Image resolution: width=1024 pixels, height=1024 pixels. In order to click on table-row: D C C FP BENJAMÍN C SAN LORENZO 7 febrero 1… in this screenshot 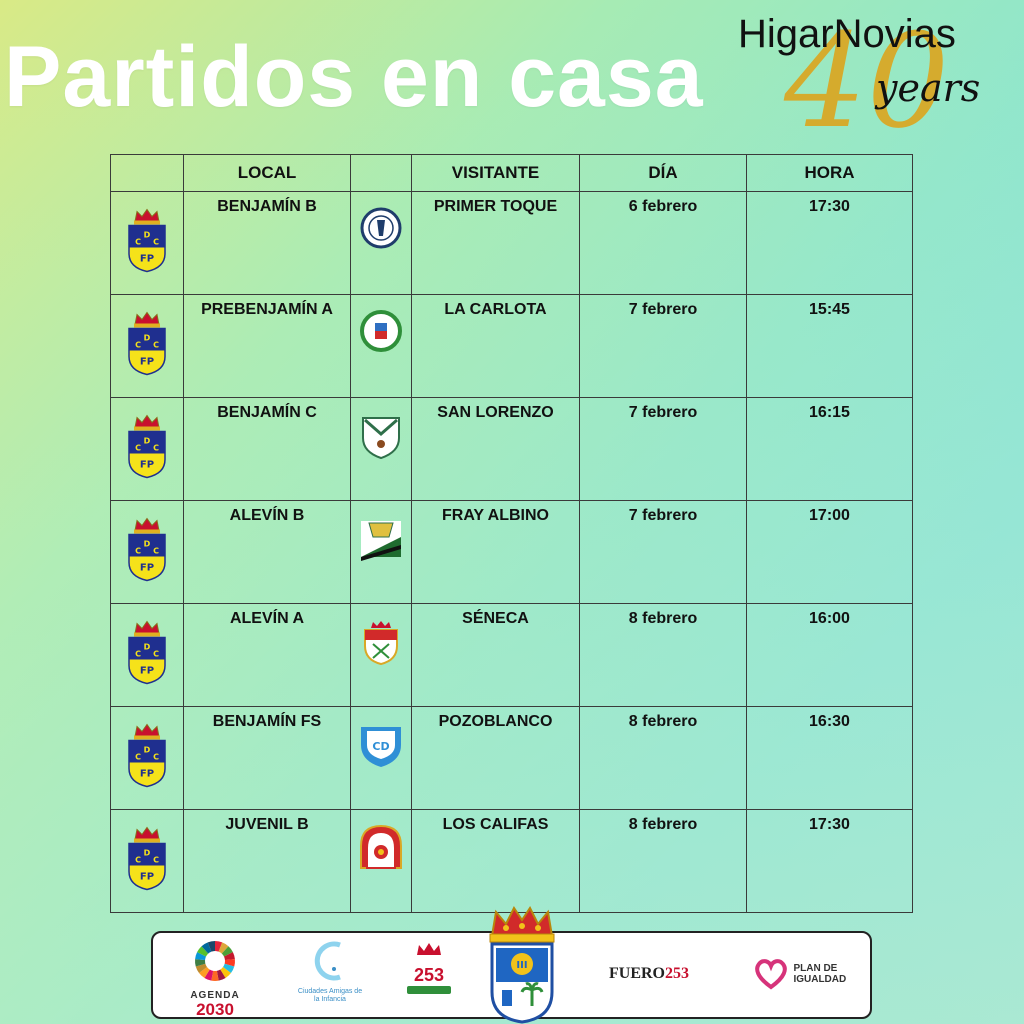, I will do `click(511, 449)`.